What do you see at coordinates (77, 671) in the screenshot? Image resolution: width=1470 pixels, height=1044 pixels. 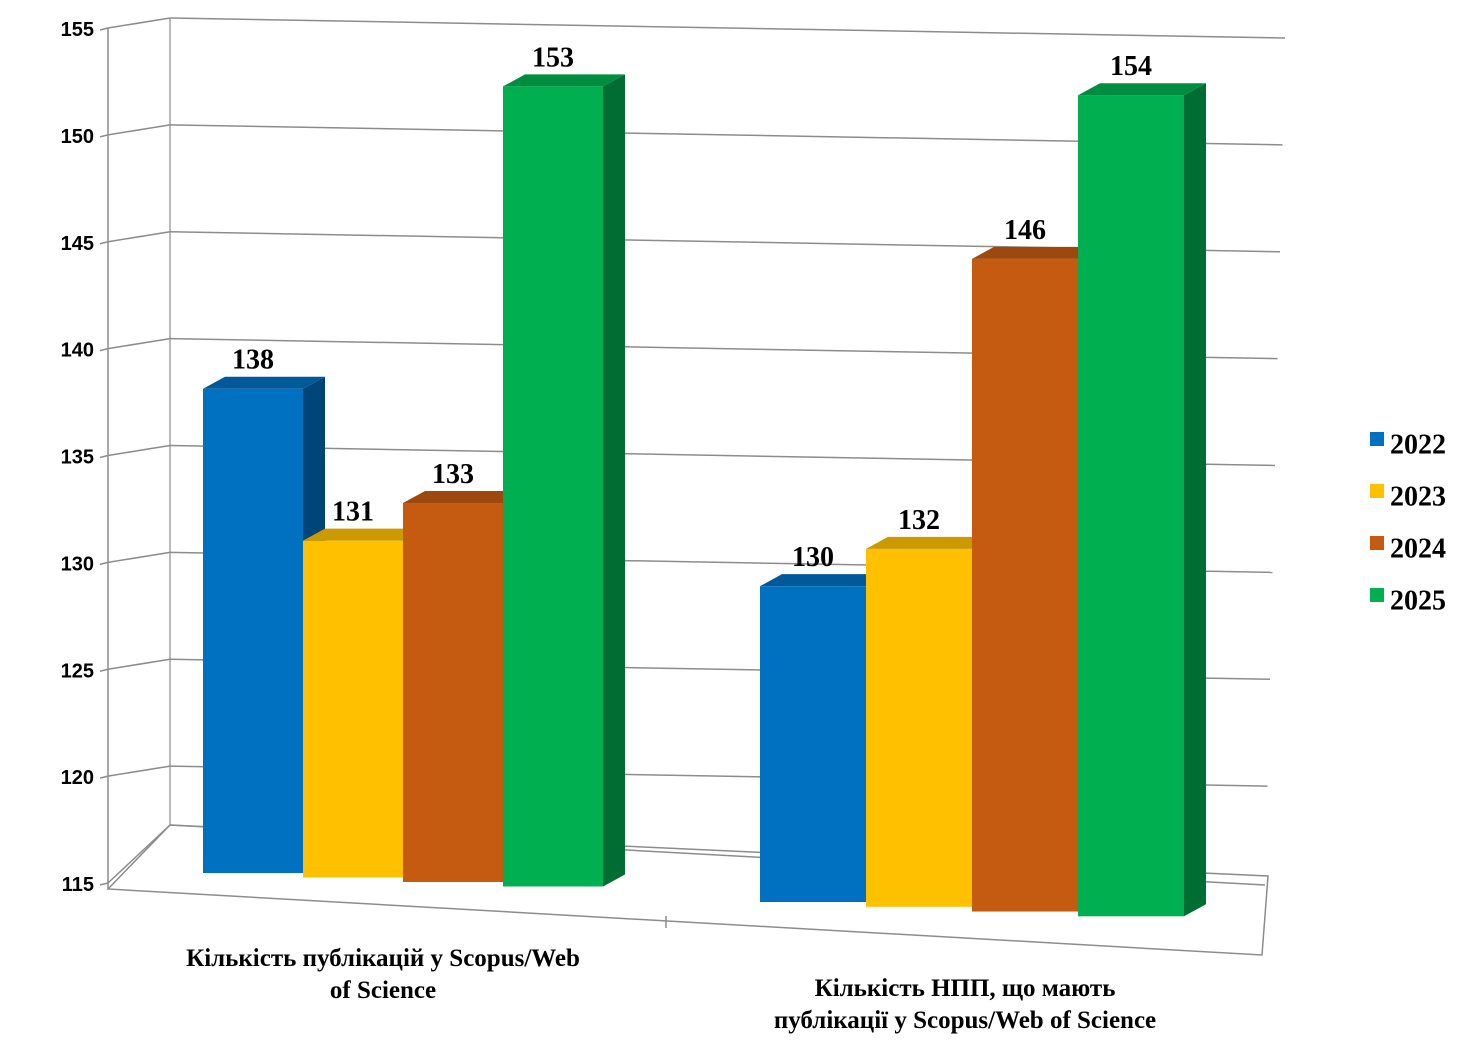 I see `y-tick-label: 125` at bounding box center [77, 671].